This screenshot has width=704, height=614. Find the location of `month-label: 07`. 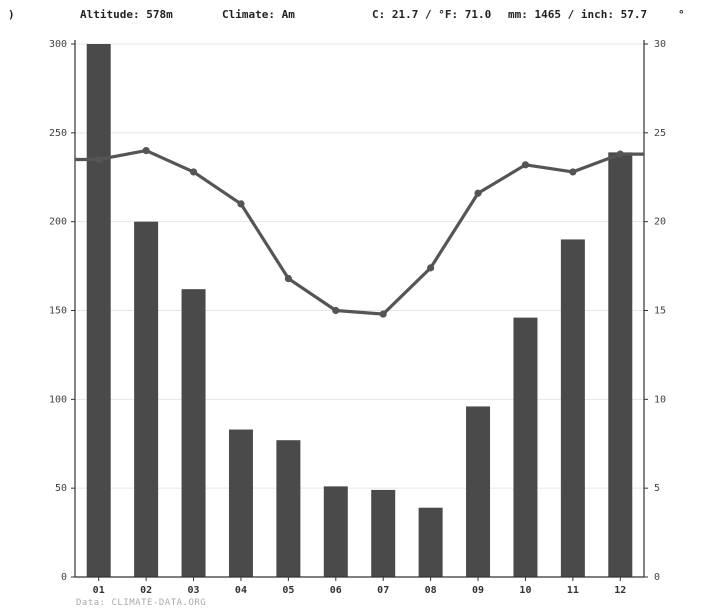

month-label: 07 is located at coordinates (383, 590).